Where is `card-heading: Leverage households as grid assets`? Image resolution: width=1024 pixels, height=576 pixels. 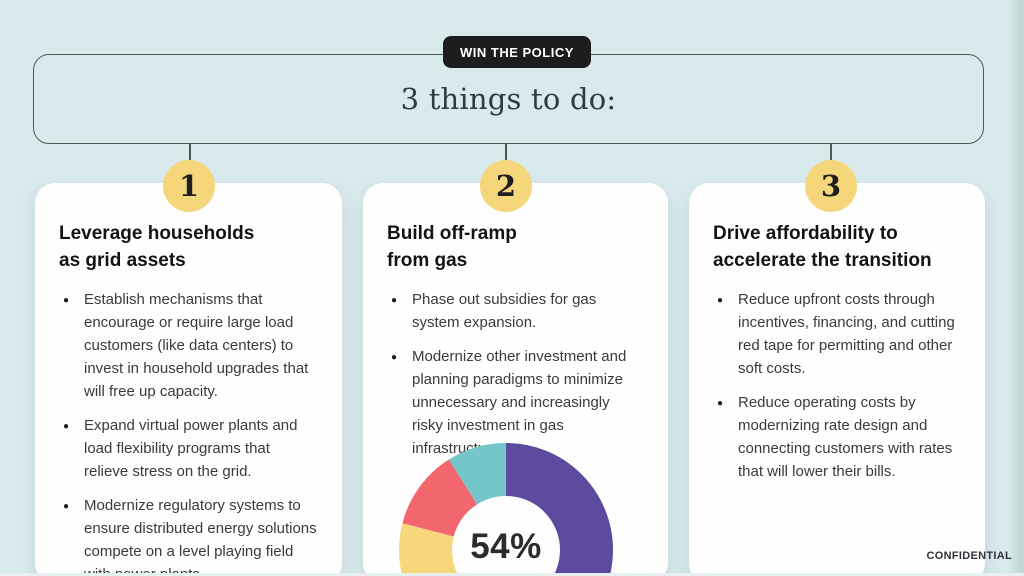 card-heading: Leverage households as grid assets is located at coordinates (188, 247).